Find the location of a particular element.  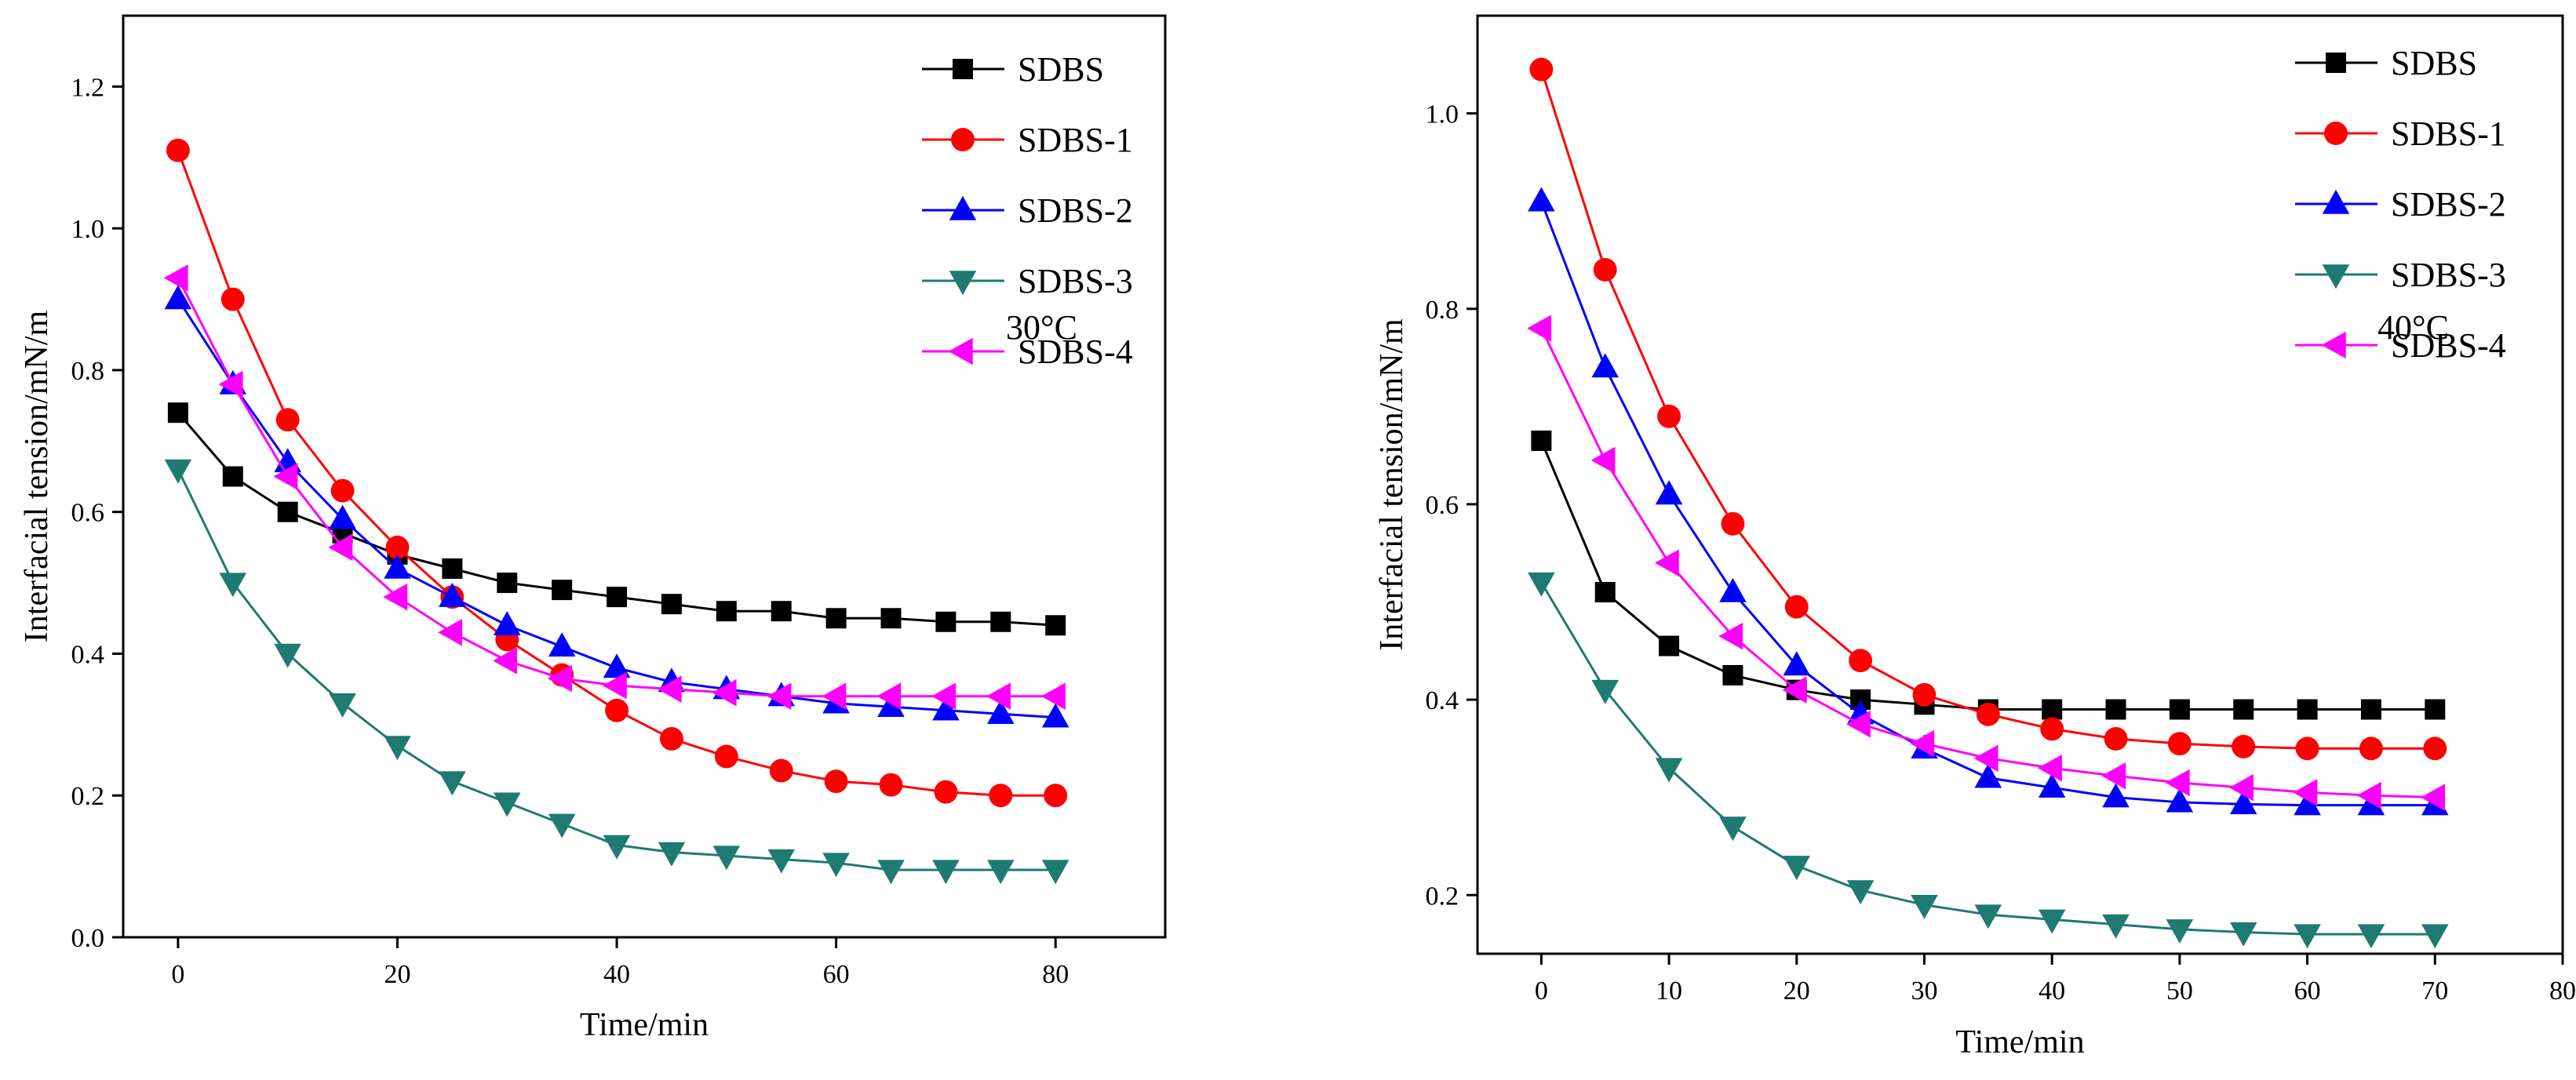

y-tick-label: 0.2 is located at coordinates (1442, 896).